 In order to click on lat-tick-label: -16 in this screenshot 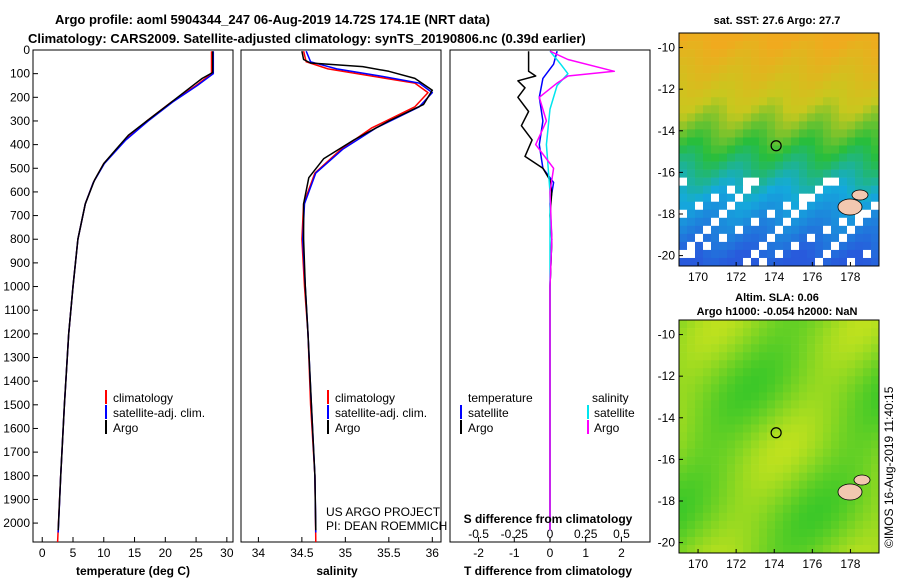, I will do `click(667, 459)`.